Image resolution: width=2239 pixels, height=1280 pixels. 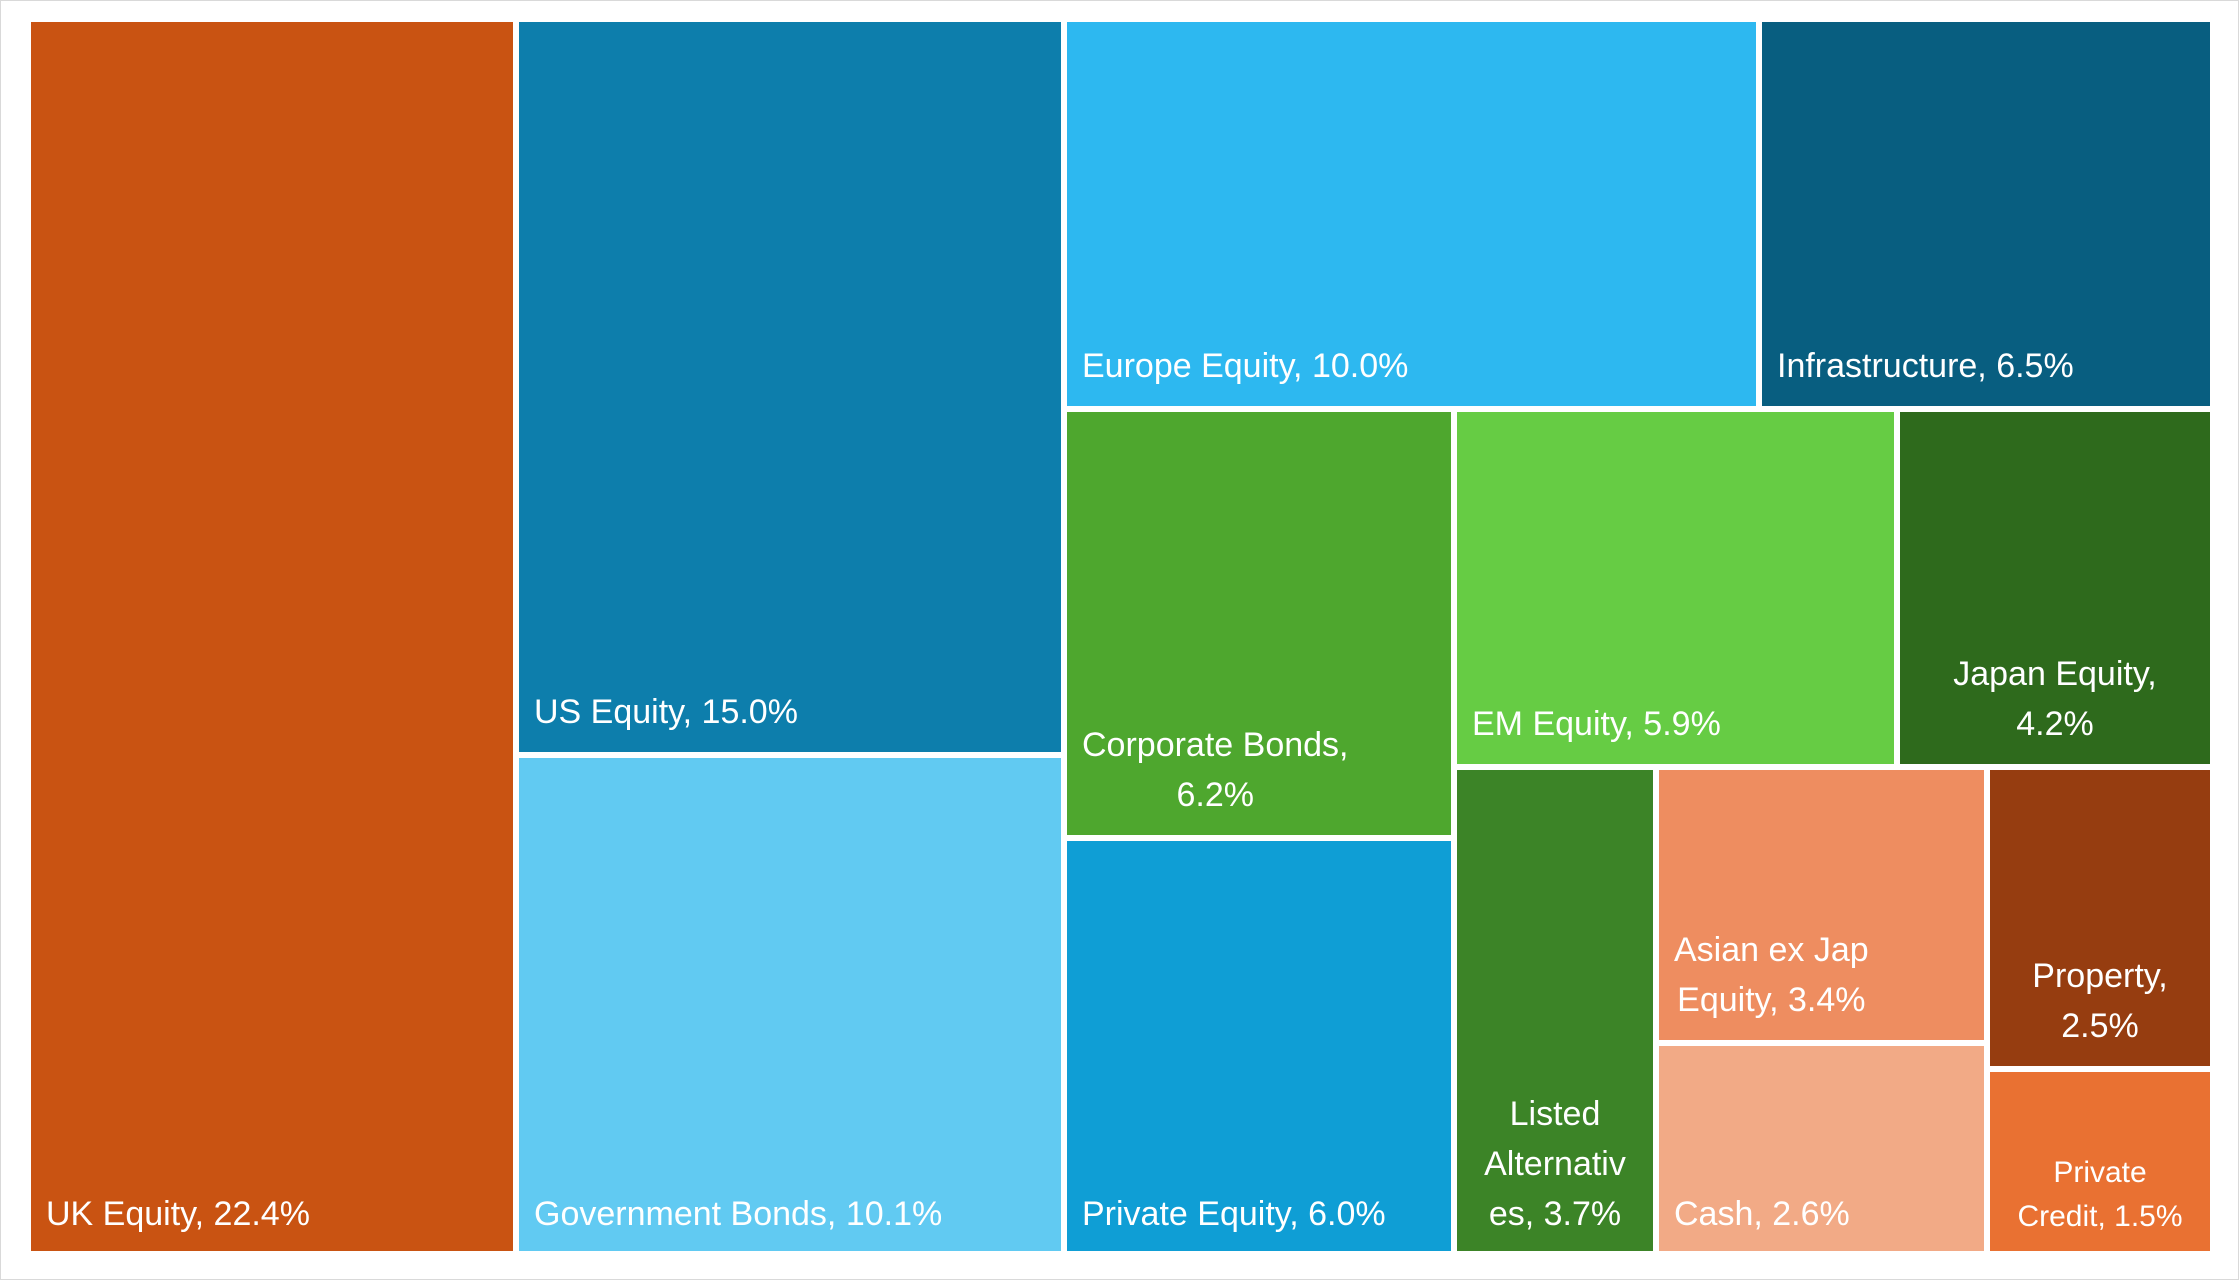 I want to click on tile-label-property: Property, 2.5%, so click(x=2100, y=1001).